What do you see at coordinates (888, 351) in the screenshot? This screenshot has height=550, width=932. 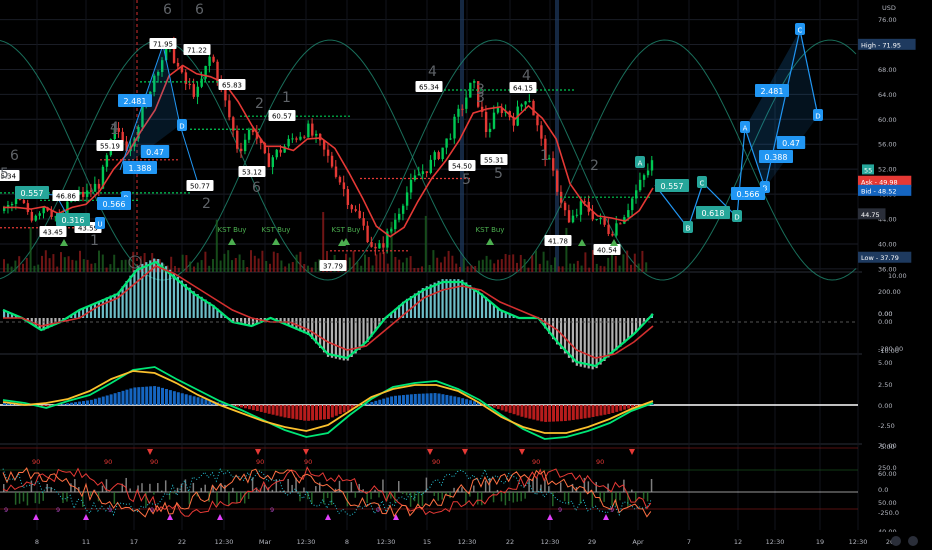 I see `macd-tick-left: -10.00` at bounding box center [888, 351].